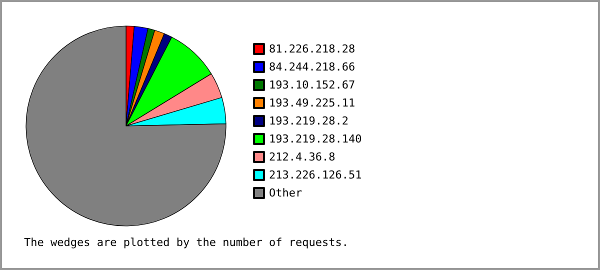 This screenshot has width=600, height=270. What do you see at coordinates (312, 85) in the screenshot?
I see `legend-label: 193.10.152.67` at bounding box center [312, 85].